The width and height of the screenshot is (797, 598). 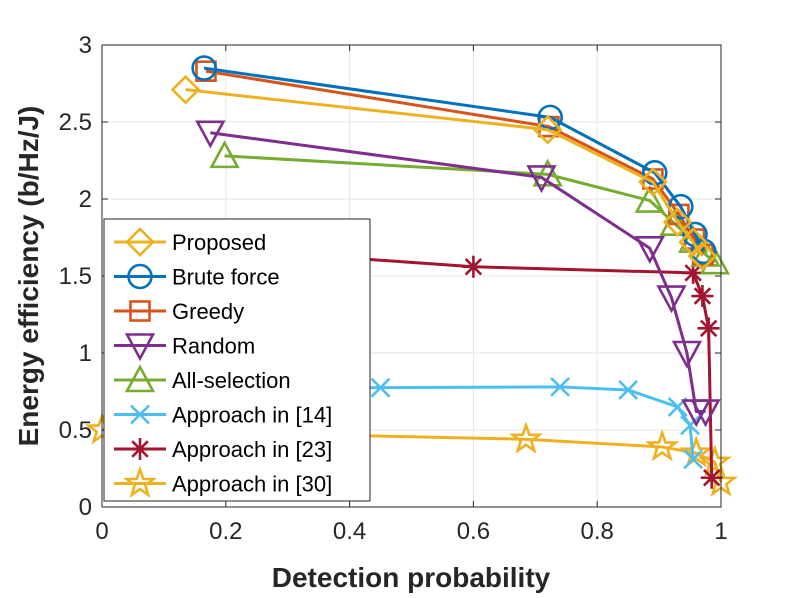 I want to click on x-tick-label: 0, so click(x=101, y=531).